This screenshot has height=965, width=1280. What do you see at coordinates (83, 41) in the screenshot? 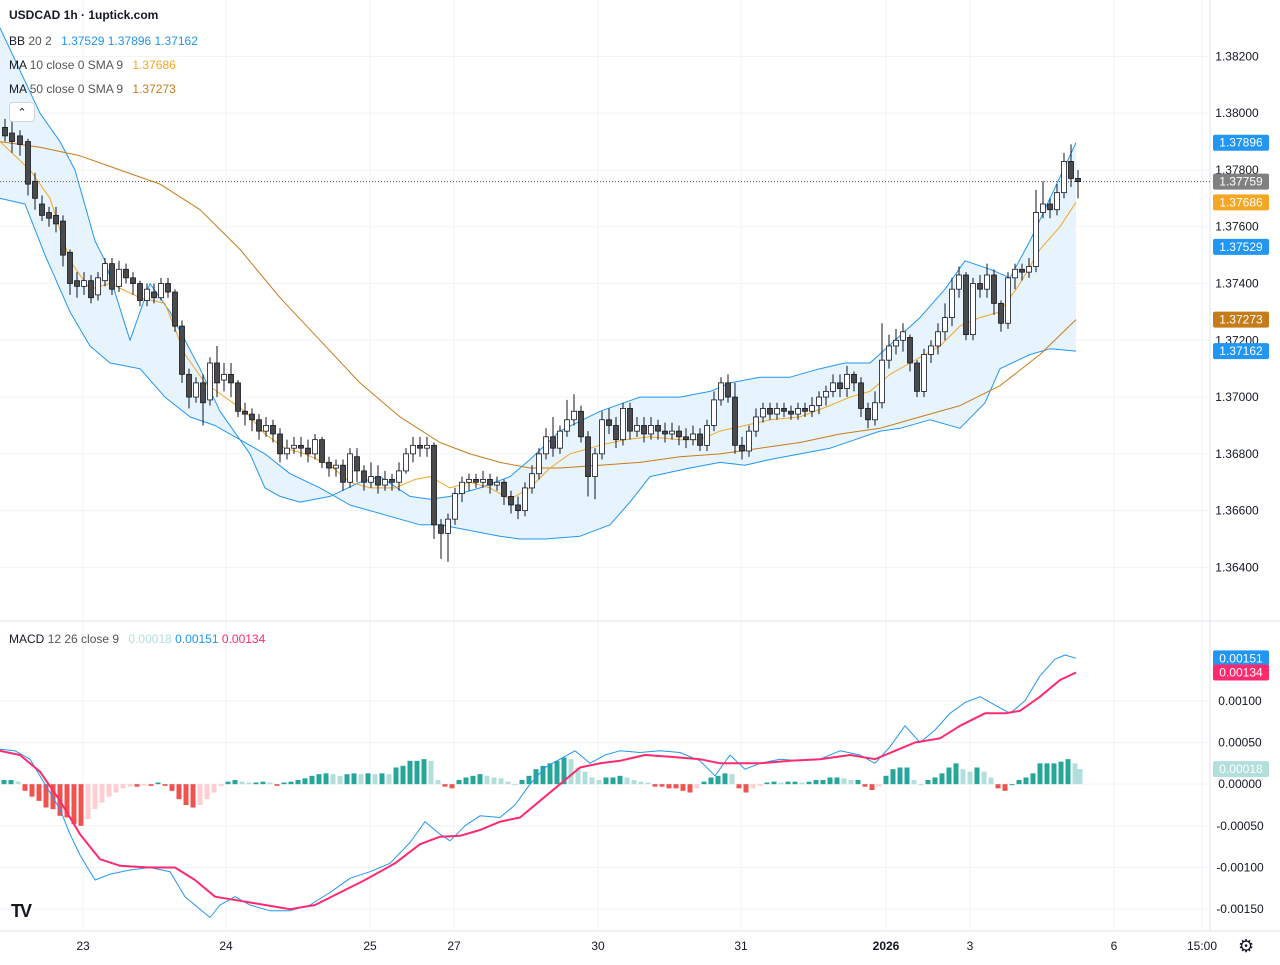
I see `legend-bb-v1: 1.37529` at bounding box center [83, 41].